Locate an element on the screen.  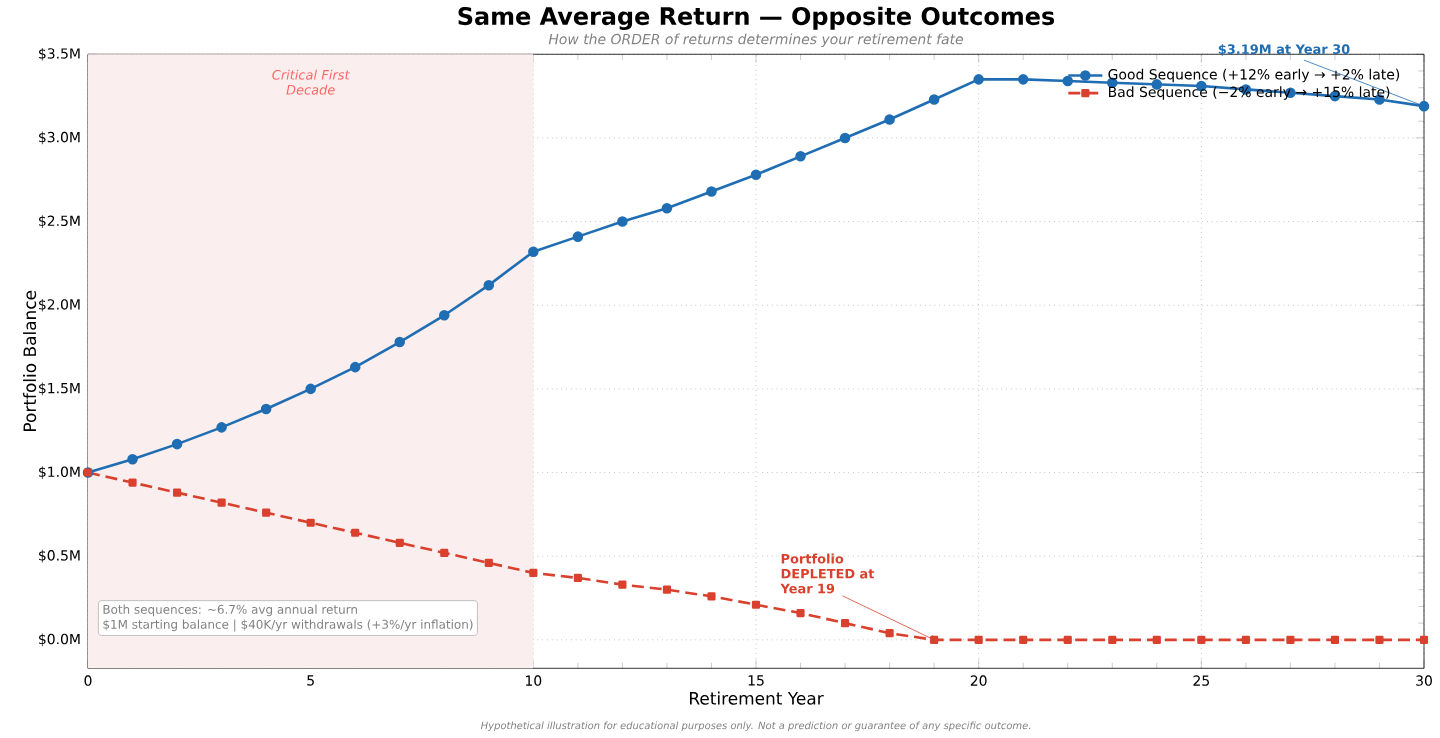
chart-title: Same Average Return — Opposite Outcomes is located at coordinates (756, 18).